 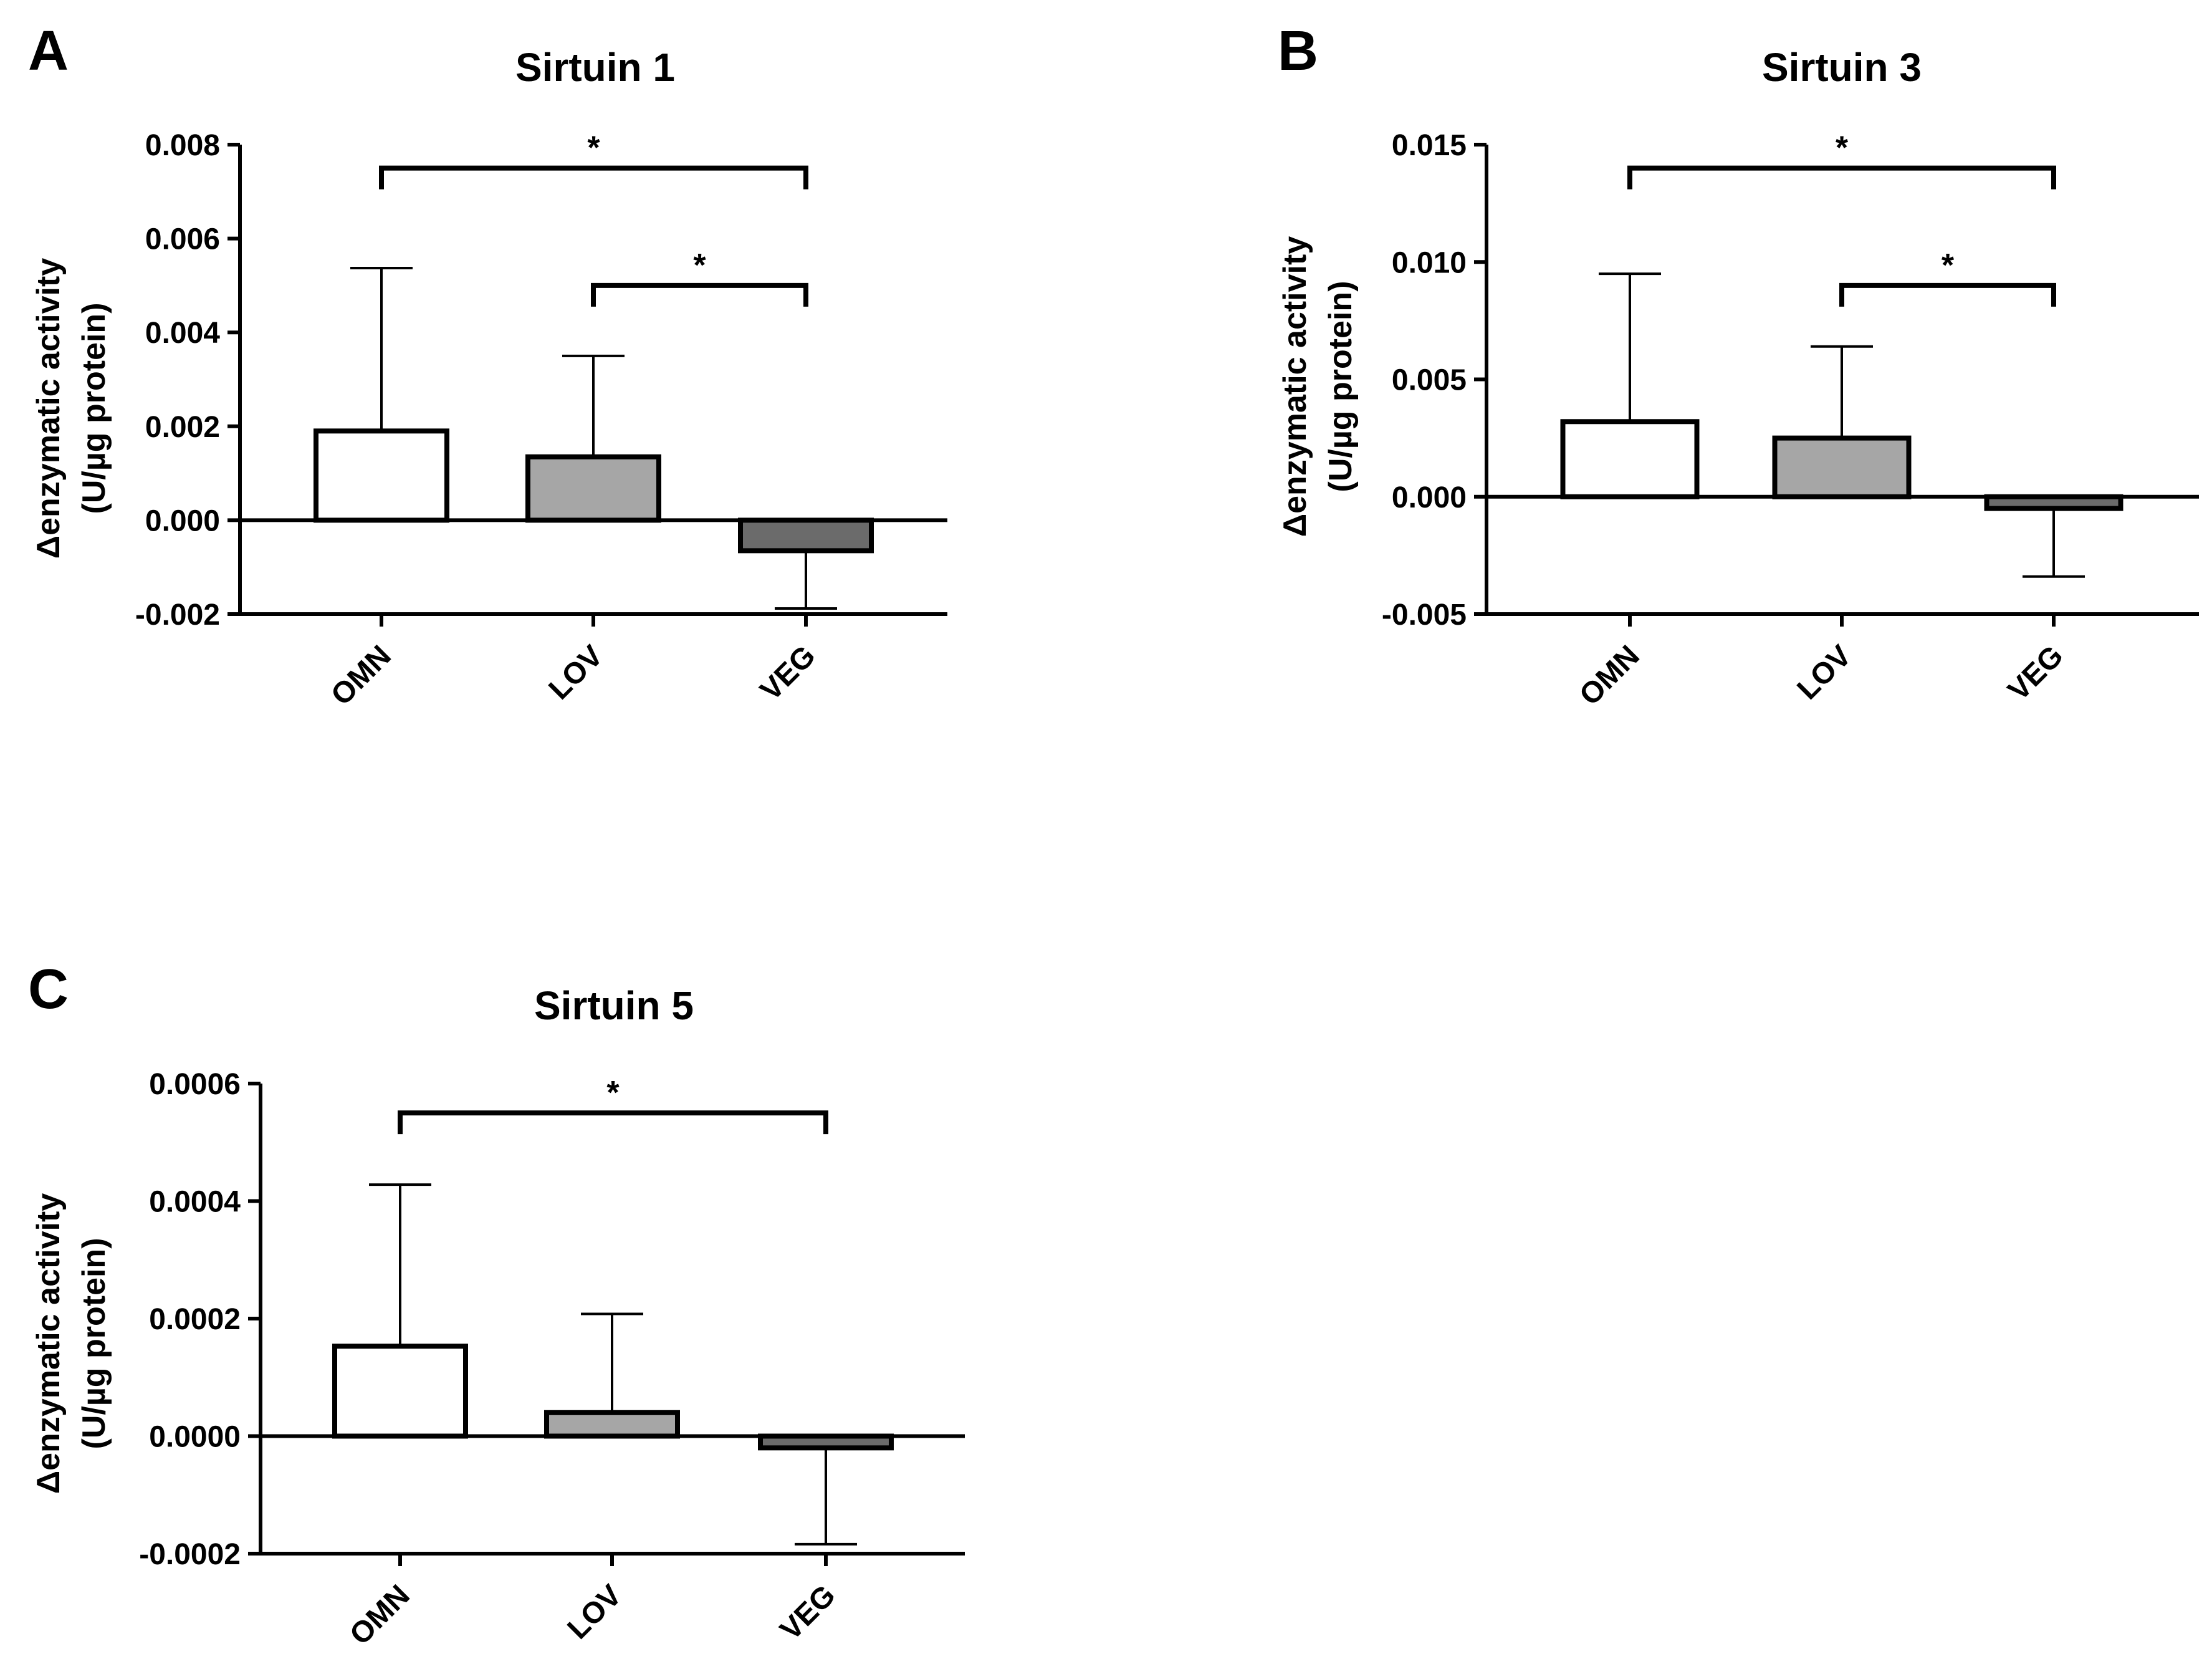 I want to click on y-tick-label: 0.0000, so click(x=195, y=1438).